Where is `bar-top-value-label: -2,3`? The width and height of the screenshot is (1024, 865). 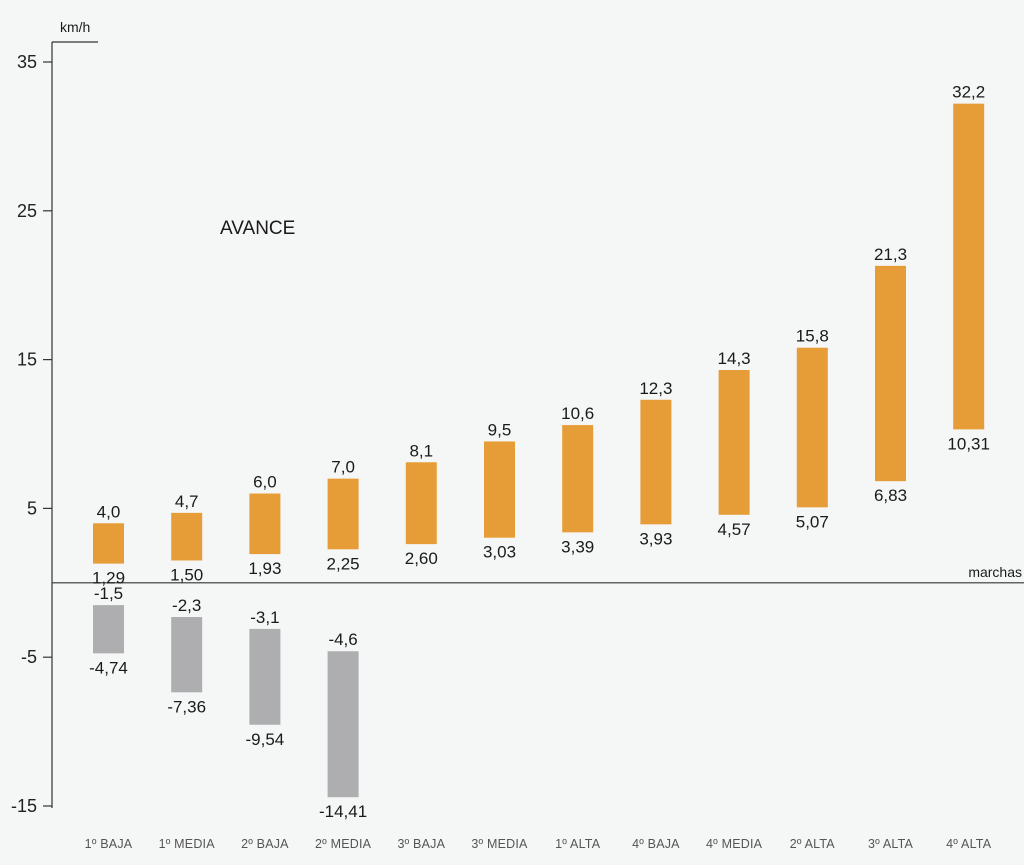
bar-top-value-label: -2,3 is located at coordinates (186, 605).